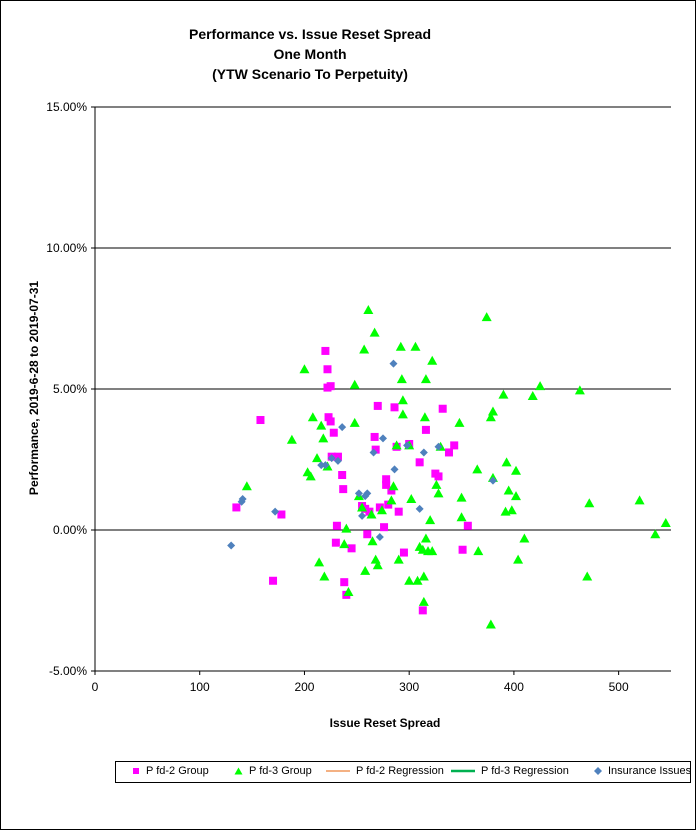 This screenshot has width=698, height=832. What do you see at coordinates (650, 771) in the screenshot?
I see `legend-label: Insurance Issues` at bounding box center [650, 771].